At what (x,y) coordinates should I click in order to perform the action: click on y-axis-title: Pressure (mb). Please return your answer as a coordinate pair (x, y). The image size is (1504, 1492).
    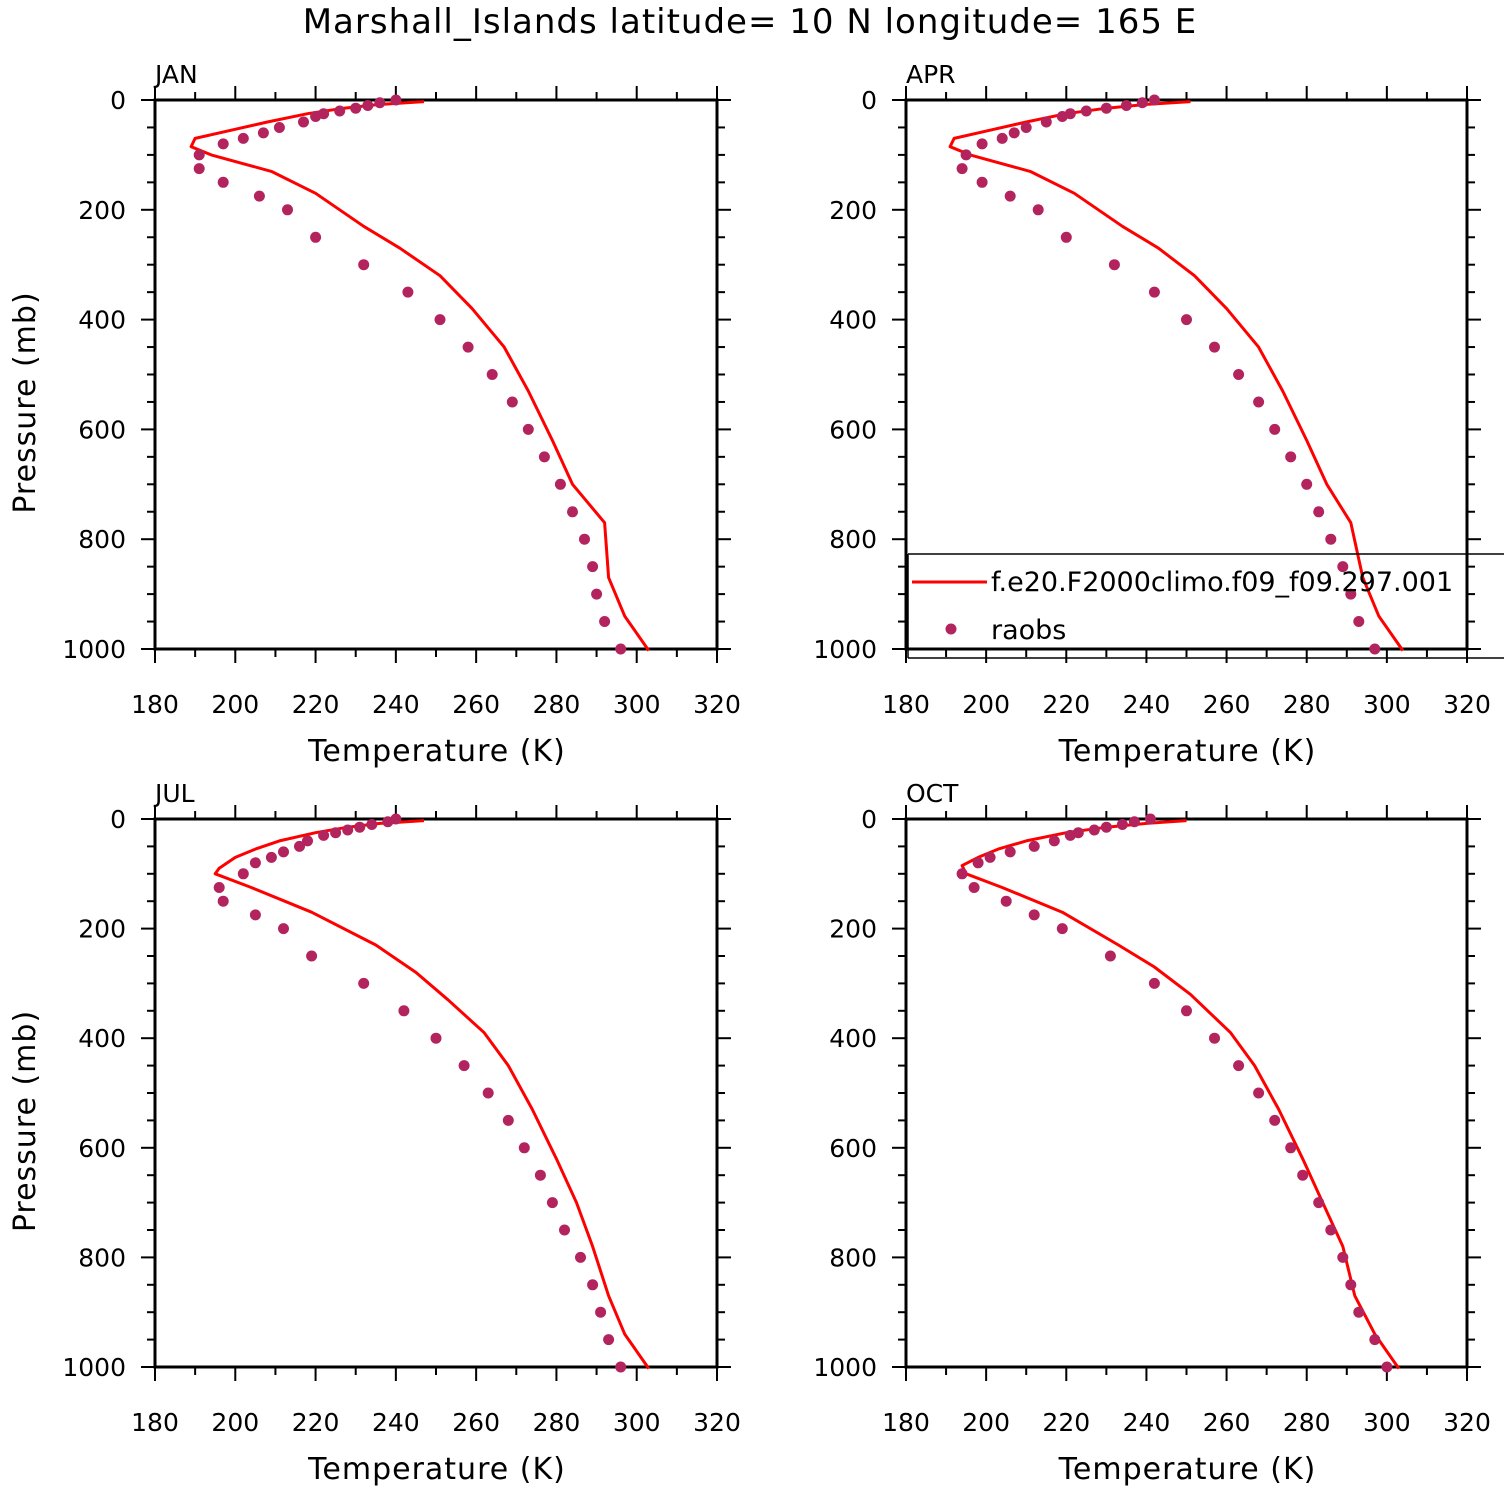
    Looking at the image, I should click on (25, 402).